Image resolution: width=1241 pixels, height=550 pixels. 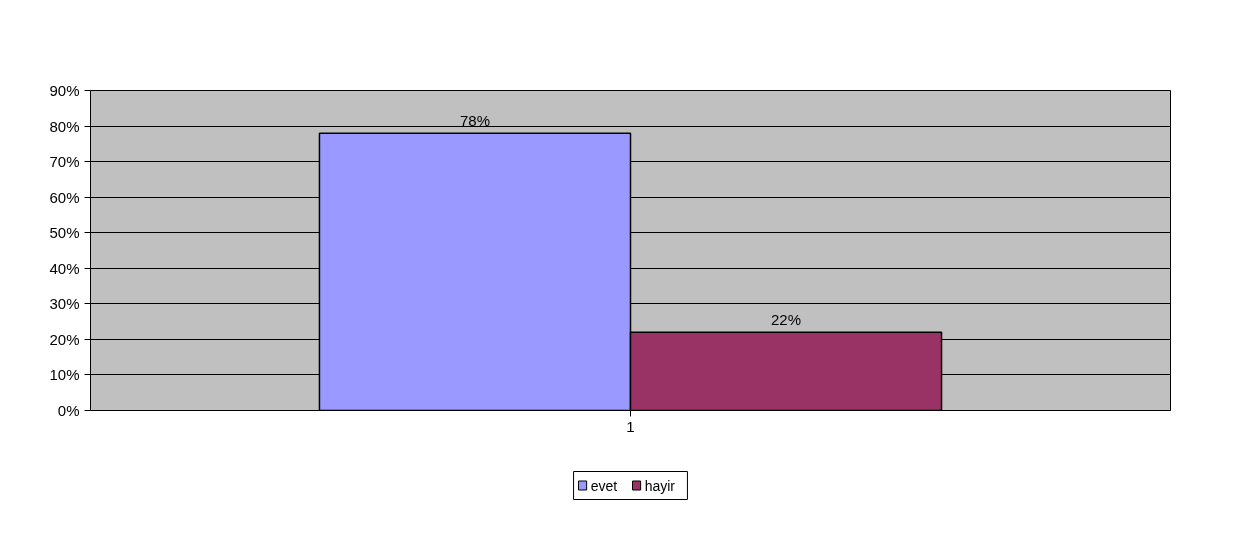 I want to click on y-tick-label: 90%, so click(x=64, y=90).